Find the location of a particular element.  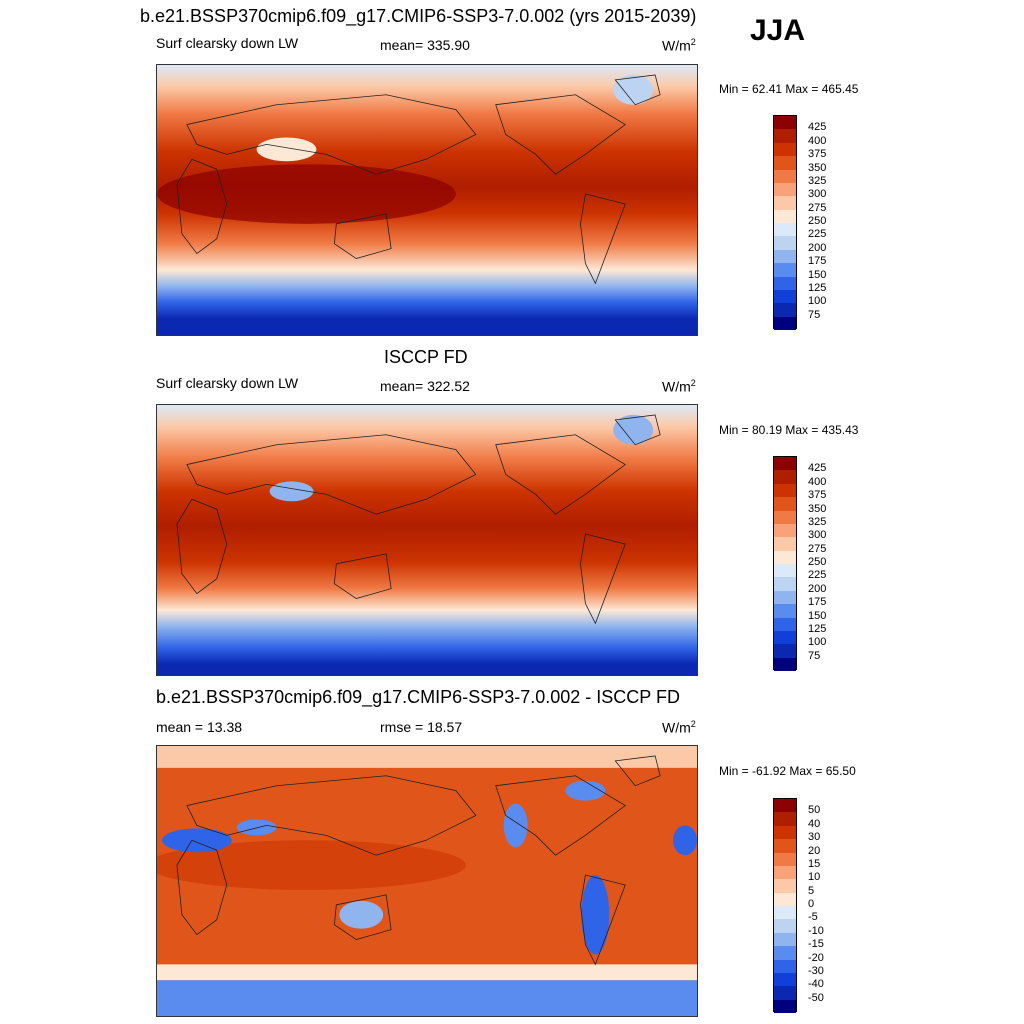

colorbar-tick-label: -15 is located at coordinates (816, 944).